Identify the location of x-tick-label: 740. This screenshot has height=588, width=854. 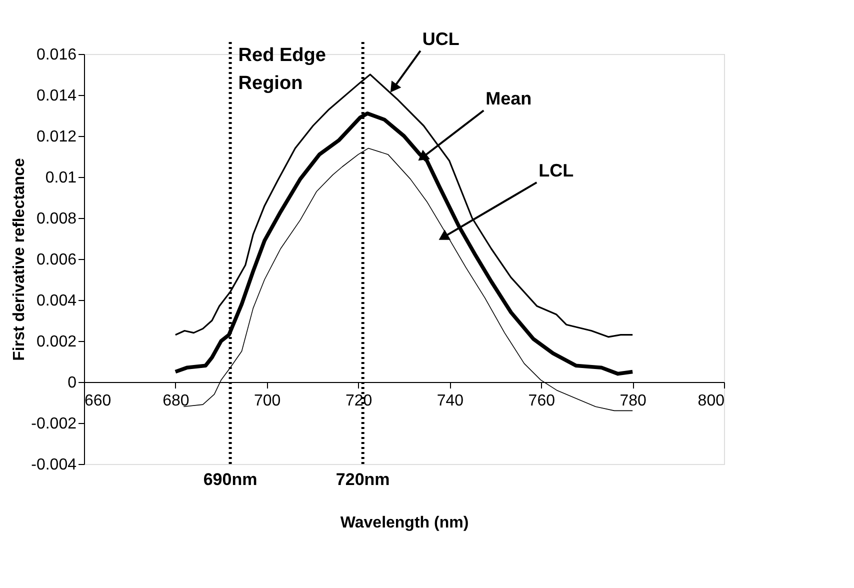
(450, 401).